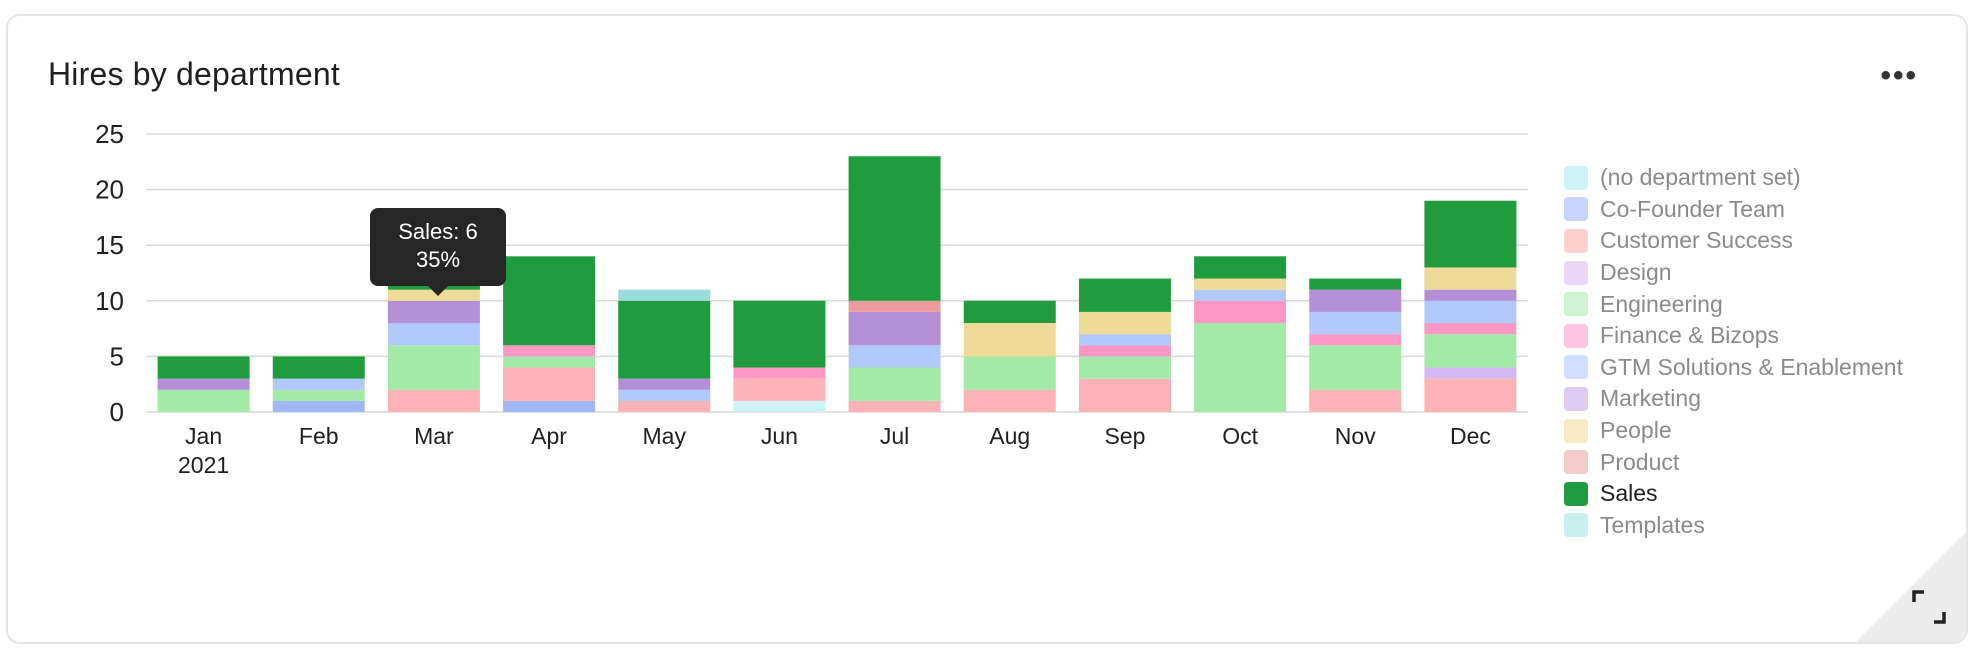 This screenshot has width=1978, height=652. Describe the element at coordinates (1733, 210) in the screenshot. I see `legend-item: Co-Founder Team` at that location.